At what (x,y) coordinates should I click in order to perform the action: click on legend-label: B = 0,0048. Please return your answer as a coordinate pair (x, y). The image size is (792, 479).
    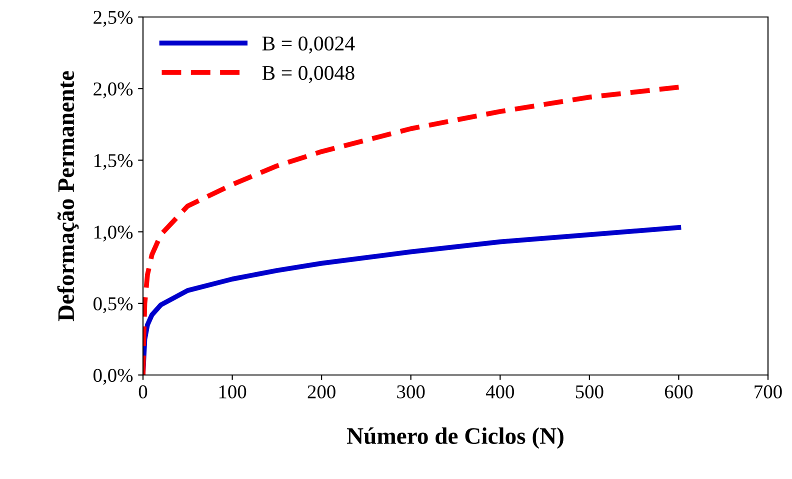
    Looking at the image, I should click on (308, 74).